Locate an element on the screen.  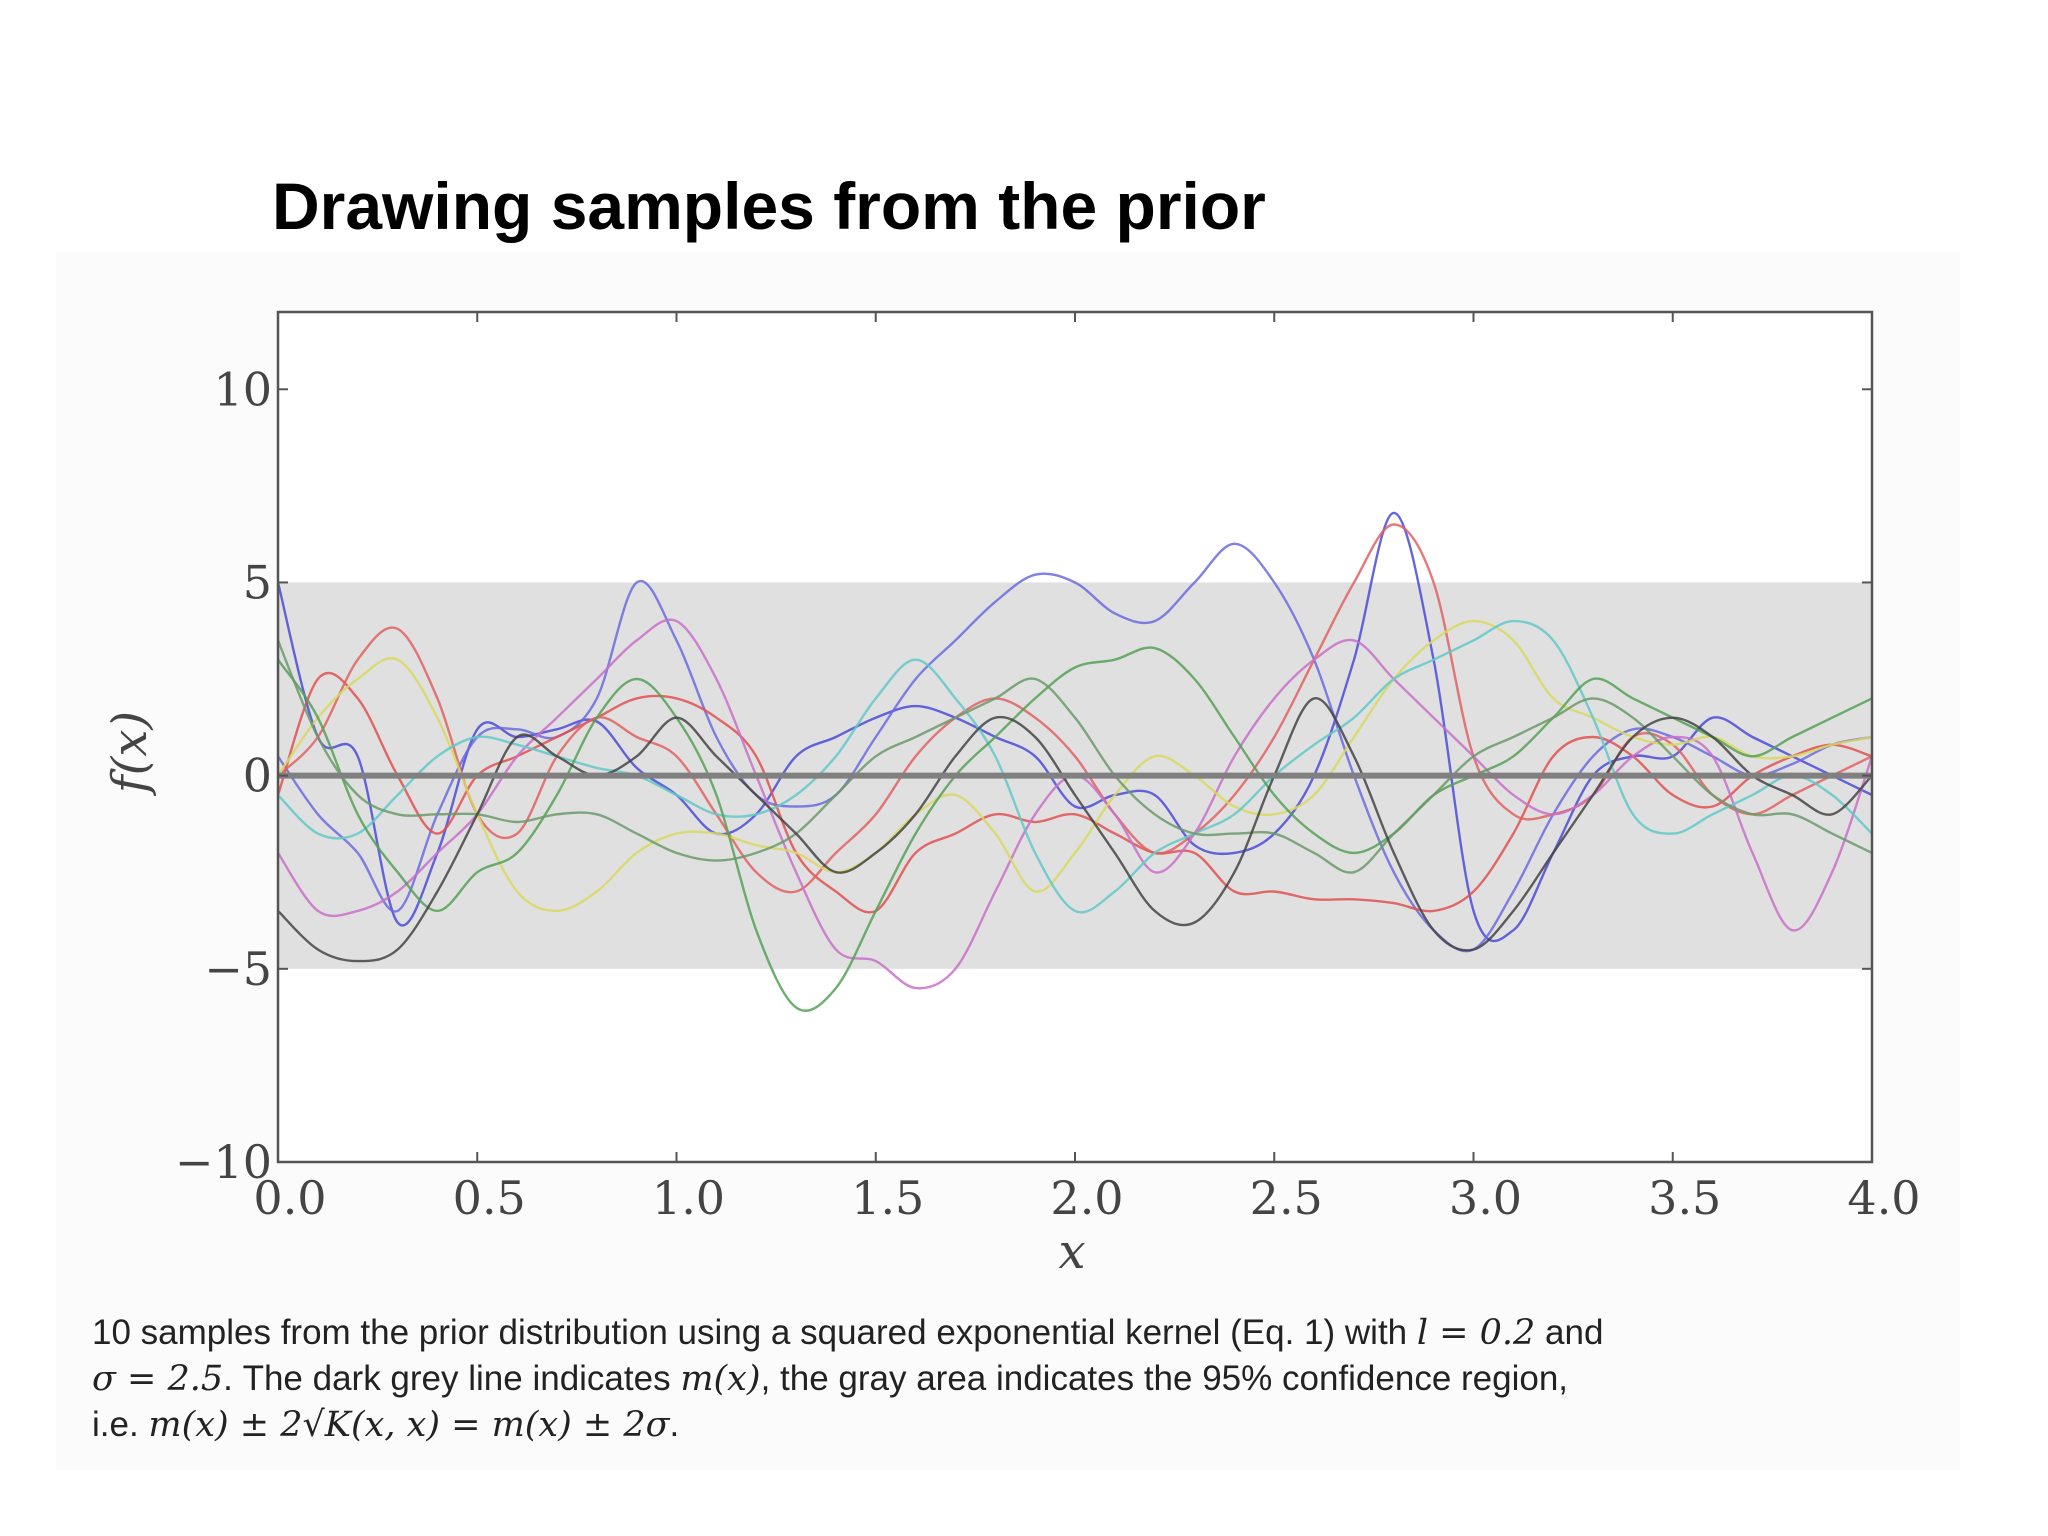
x-tick-label: 0.0 is located at coordinates (289, 1198).